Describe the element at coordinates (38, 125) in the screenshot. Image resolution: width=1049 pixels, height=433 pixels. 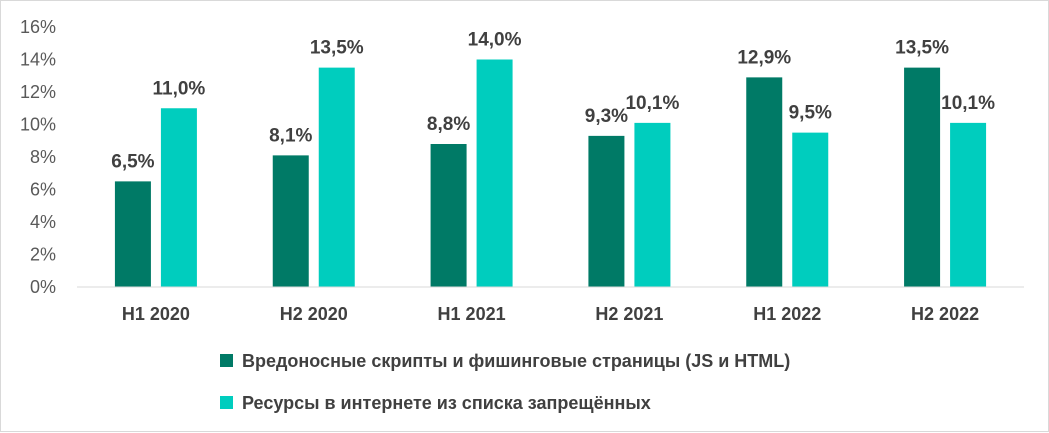
I see `y-tick-label: 10%` at that location.